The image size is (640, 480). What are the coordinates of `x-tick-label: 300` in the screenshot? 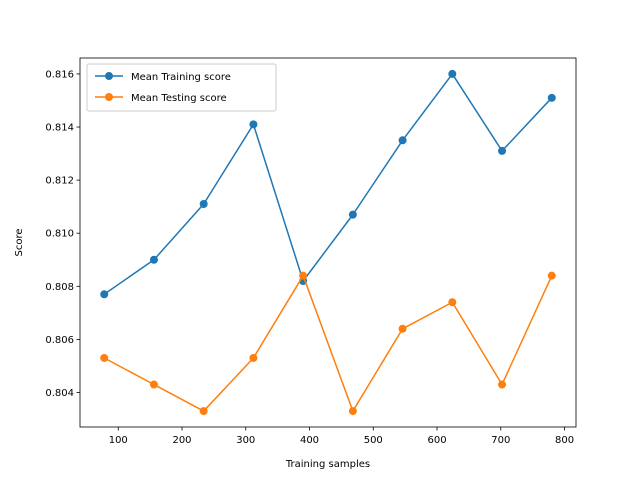 It's located at (245, 440).